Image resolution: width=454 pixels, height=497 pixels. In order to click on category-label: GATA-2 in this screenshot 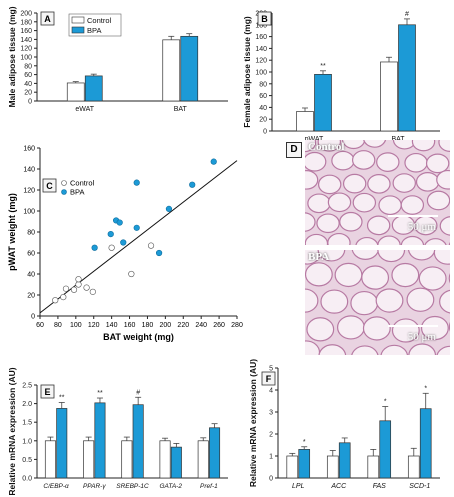, I will do `click(170, 486)`.